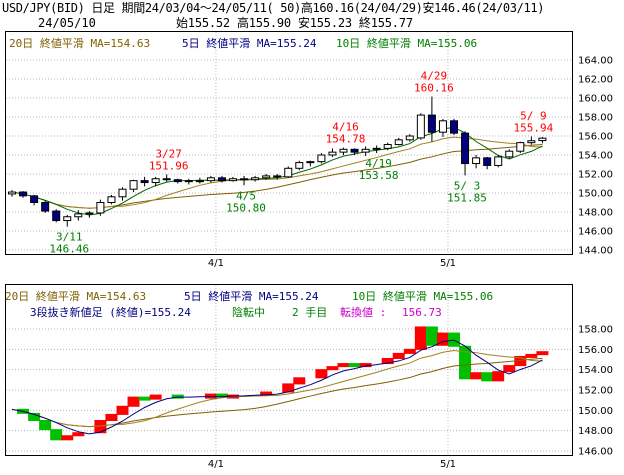 This screenshot has width=624, height=475. Describe the element at coordinates (69, 249) in the screenshot. I see `annotation-value: 146.46` at that location.